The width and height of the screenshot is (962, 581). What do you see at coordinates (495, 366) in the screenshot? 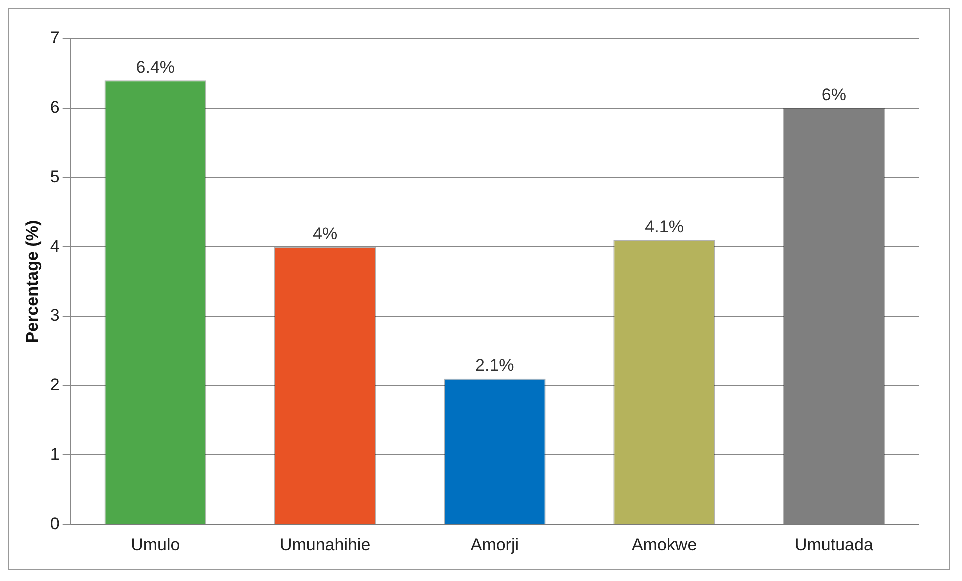
I see `data-label: 2.1%` at bounding box center [495, 366].